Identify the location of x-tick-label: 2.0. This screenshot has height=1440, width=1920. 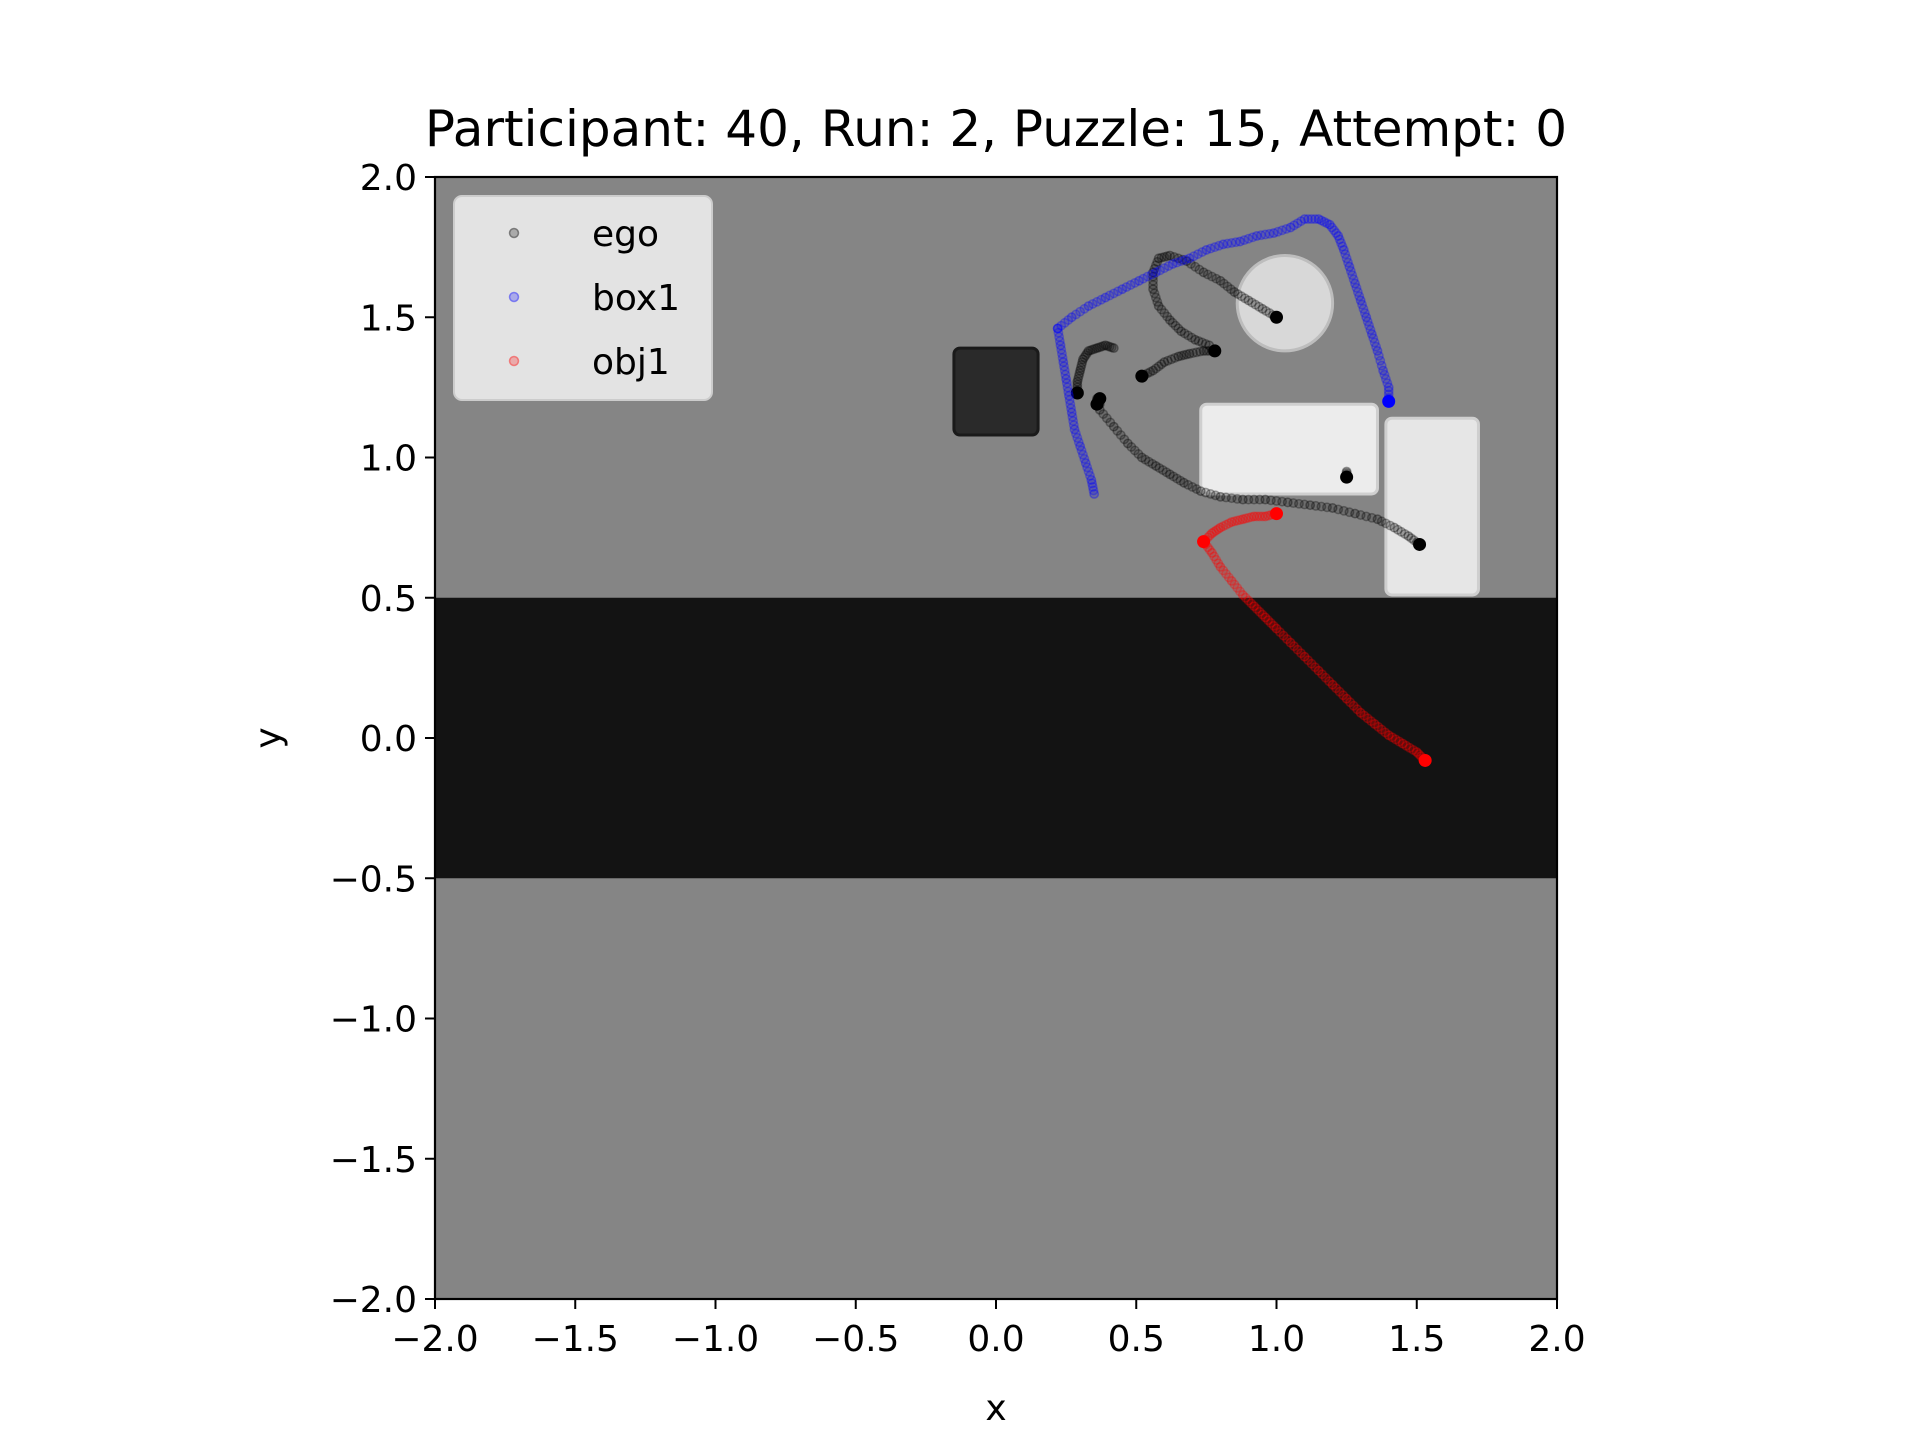
(1556, 1339).